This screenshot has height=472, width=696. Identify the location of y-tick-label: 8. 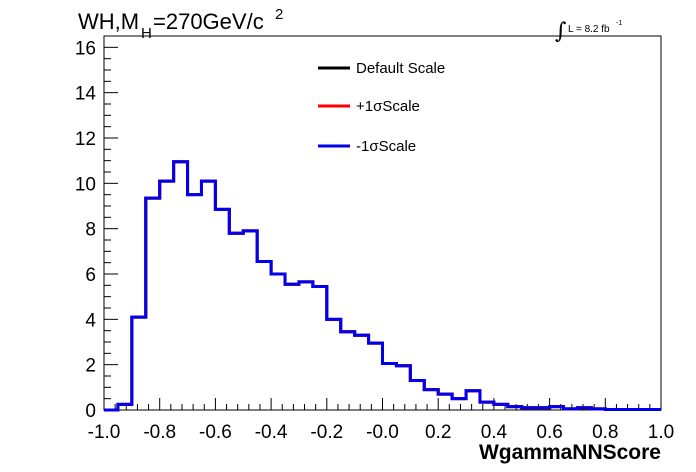
(90, 230).